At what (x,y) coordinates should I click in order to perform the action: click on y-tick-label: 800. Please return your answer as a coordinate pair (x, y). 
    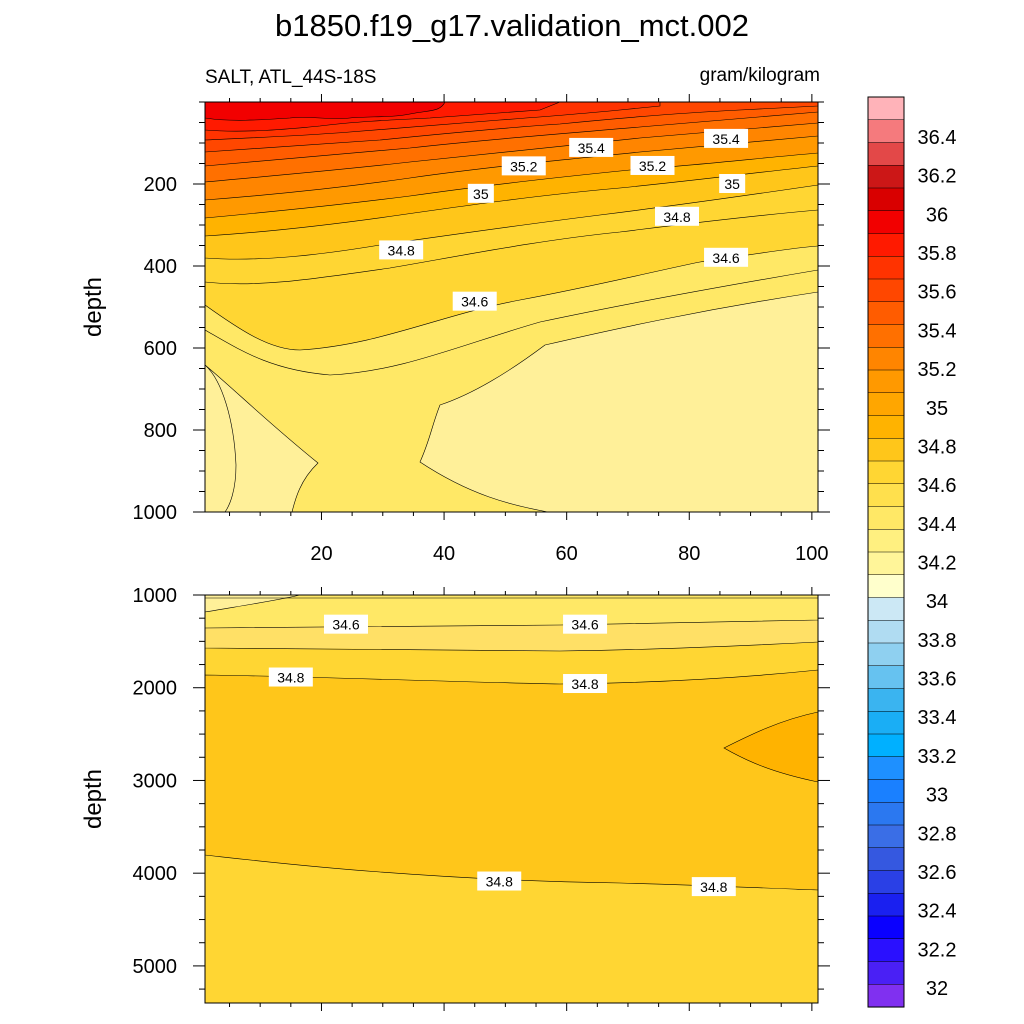
    Looking at the image, I should click on (160, 431).